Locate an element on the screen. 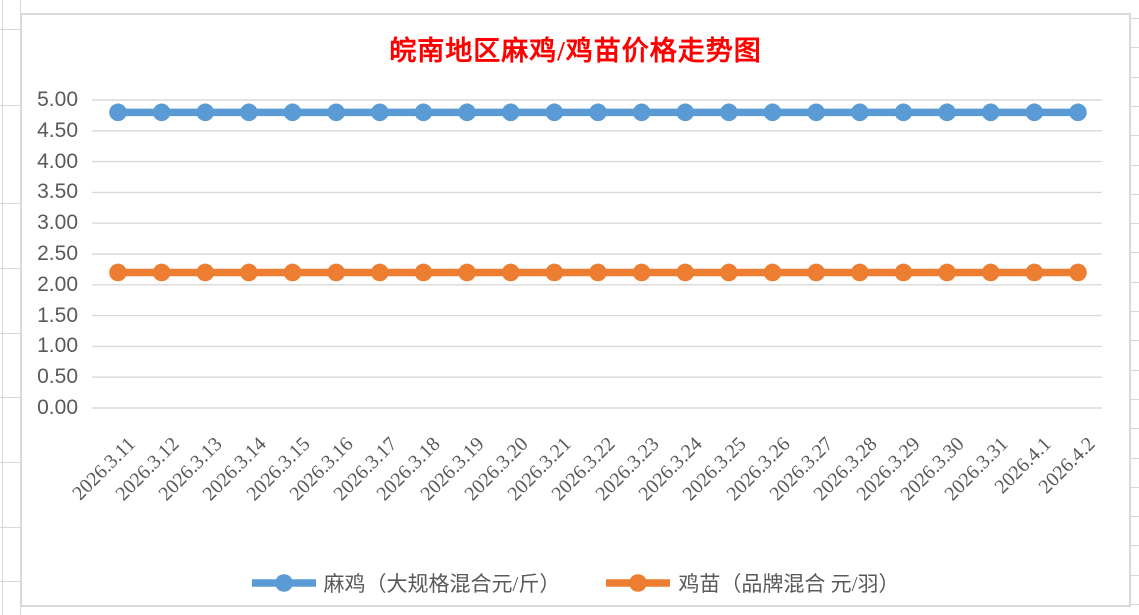 The height and width of the screenshot is (615, 1139). y-tick-label: 2.50 is located at coordinates (57, 253).